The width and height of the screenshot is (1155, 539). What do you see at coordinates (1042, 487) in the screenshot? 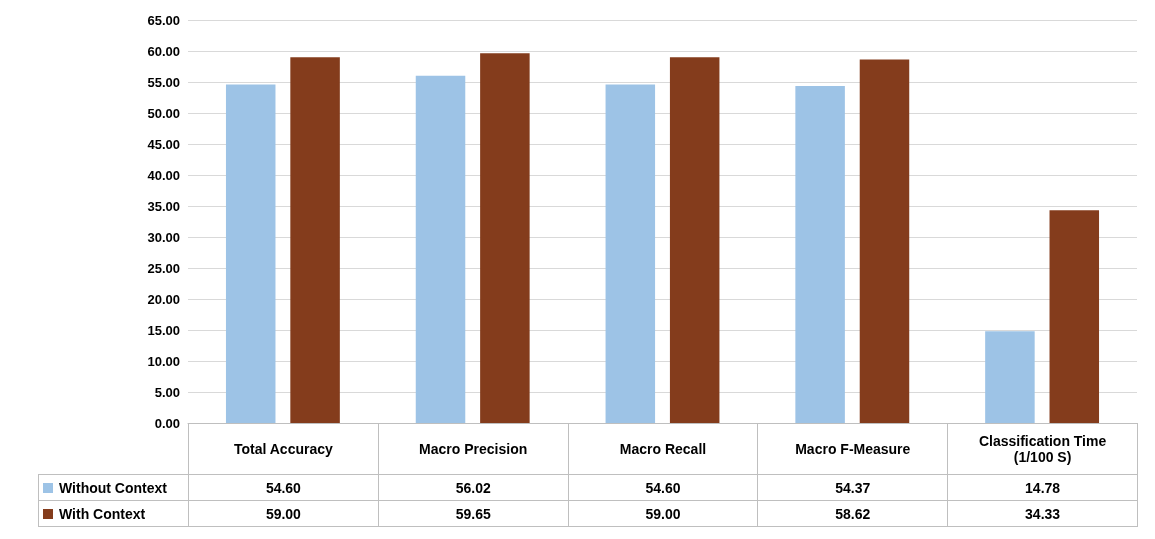
I see `data-label: 14.78` at bounding box center [1042, 487].